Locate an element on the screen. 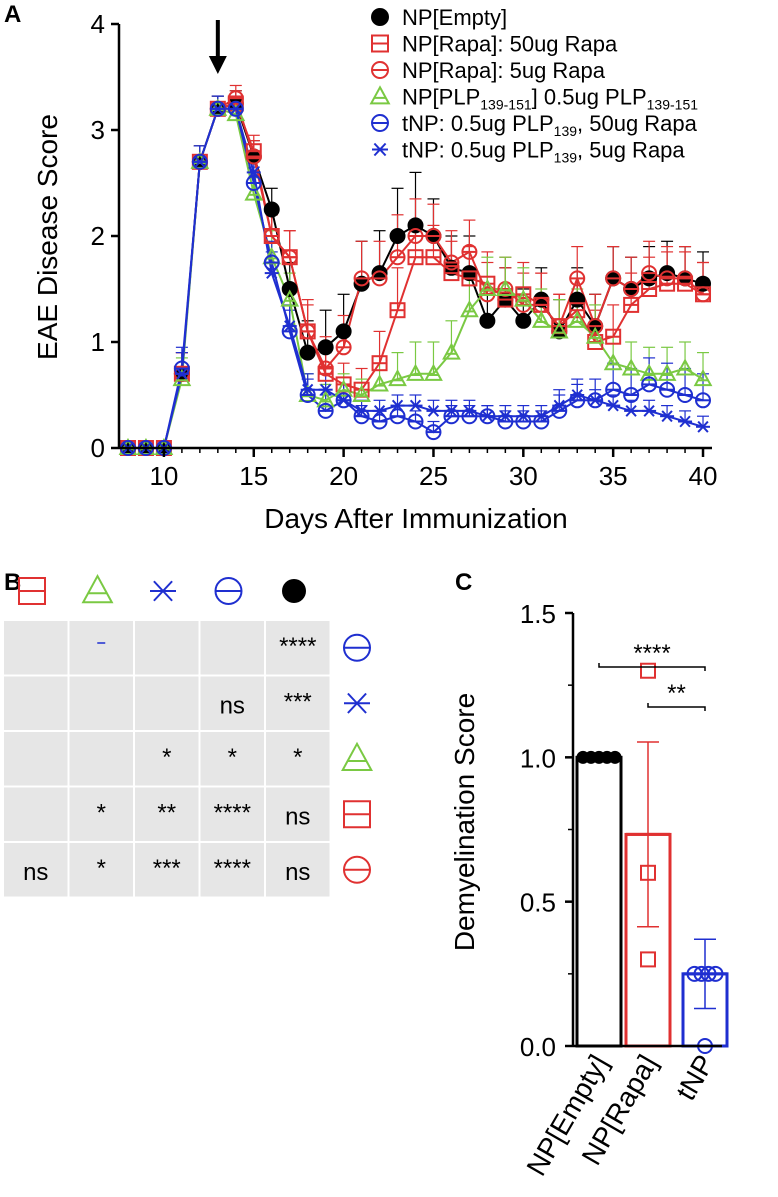 The height and width of the screenshot is (1197, 778). a-y-tick-label: 1 is located at coordinates (98, 342).